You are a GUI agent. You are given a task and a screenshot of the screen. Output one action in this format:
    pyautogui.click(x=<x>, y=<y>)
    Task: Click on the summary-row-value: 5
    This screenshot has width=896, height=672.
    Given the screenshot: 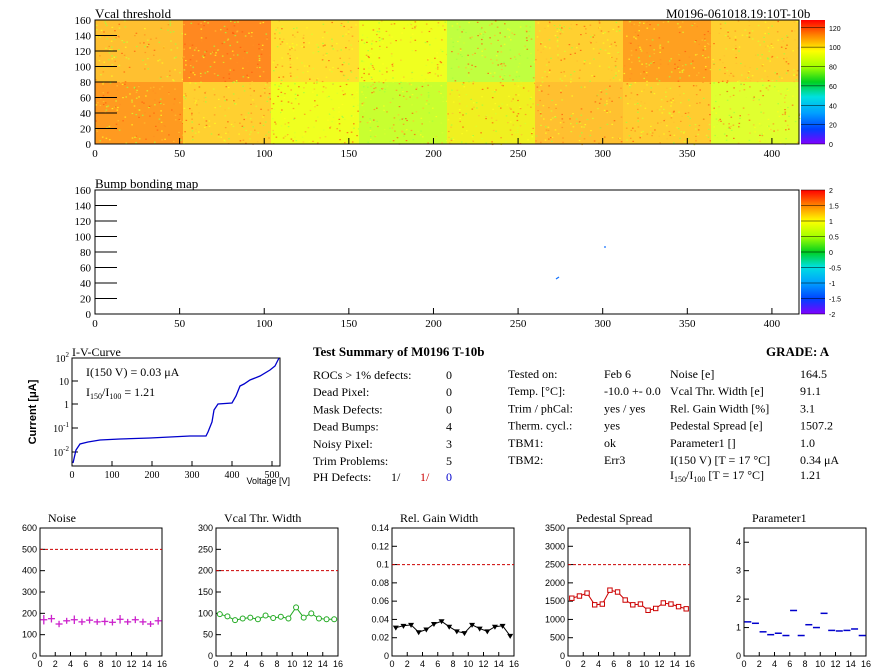 What is the action you would take?
    pyautogui.click(x=449, y=461)
    